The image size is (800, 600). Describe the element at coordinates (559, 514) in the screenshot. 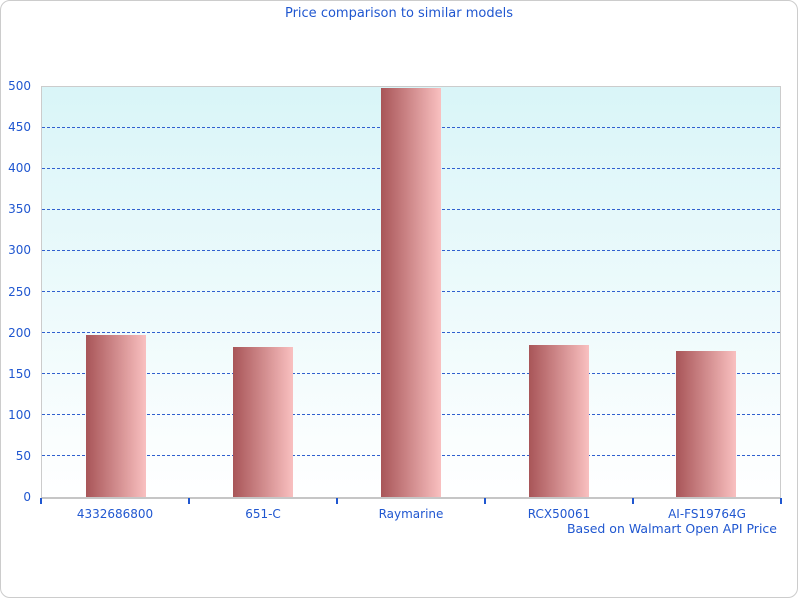

I see `x-category-label-RCX50061: RCX50061` at that location.